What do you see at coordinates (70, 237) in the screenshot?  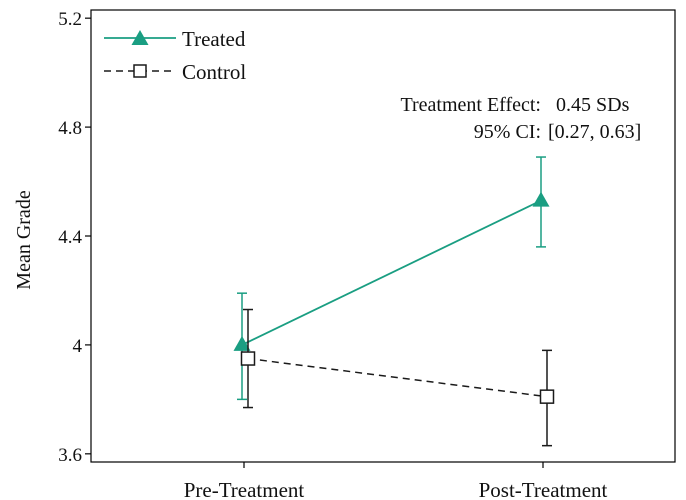 I see `y-tick-label: 4.4` at bounding box center [70, 237].